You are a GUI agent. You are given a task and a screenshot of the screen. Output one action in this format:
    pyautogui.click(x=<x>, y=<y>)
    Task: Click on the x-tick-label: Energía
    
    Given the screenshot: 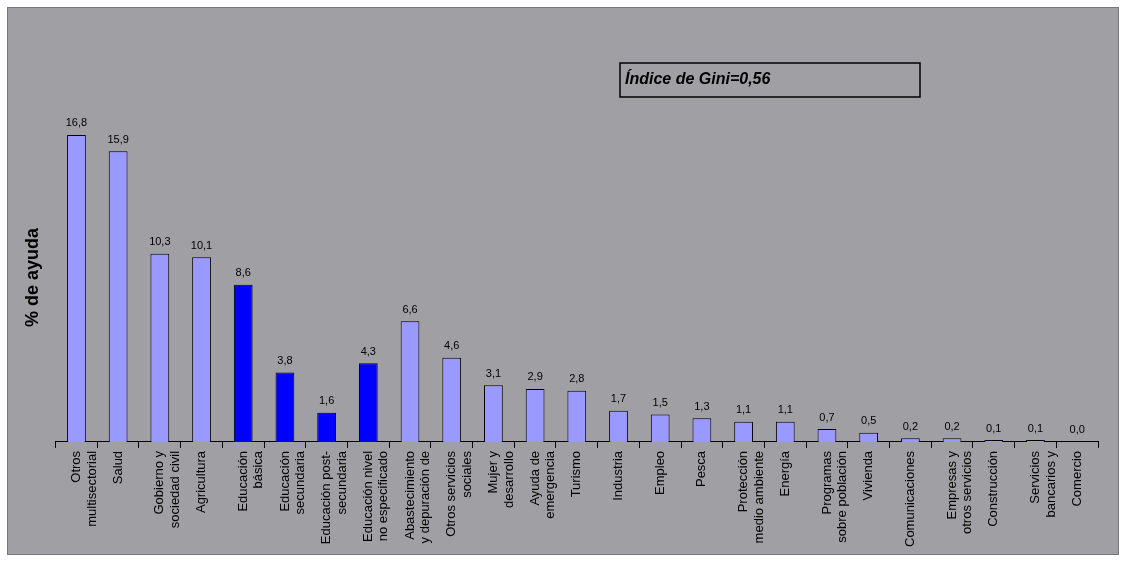 What is the action you would take?
    pyautogui.click(x=784, y=473)
    